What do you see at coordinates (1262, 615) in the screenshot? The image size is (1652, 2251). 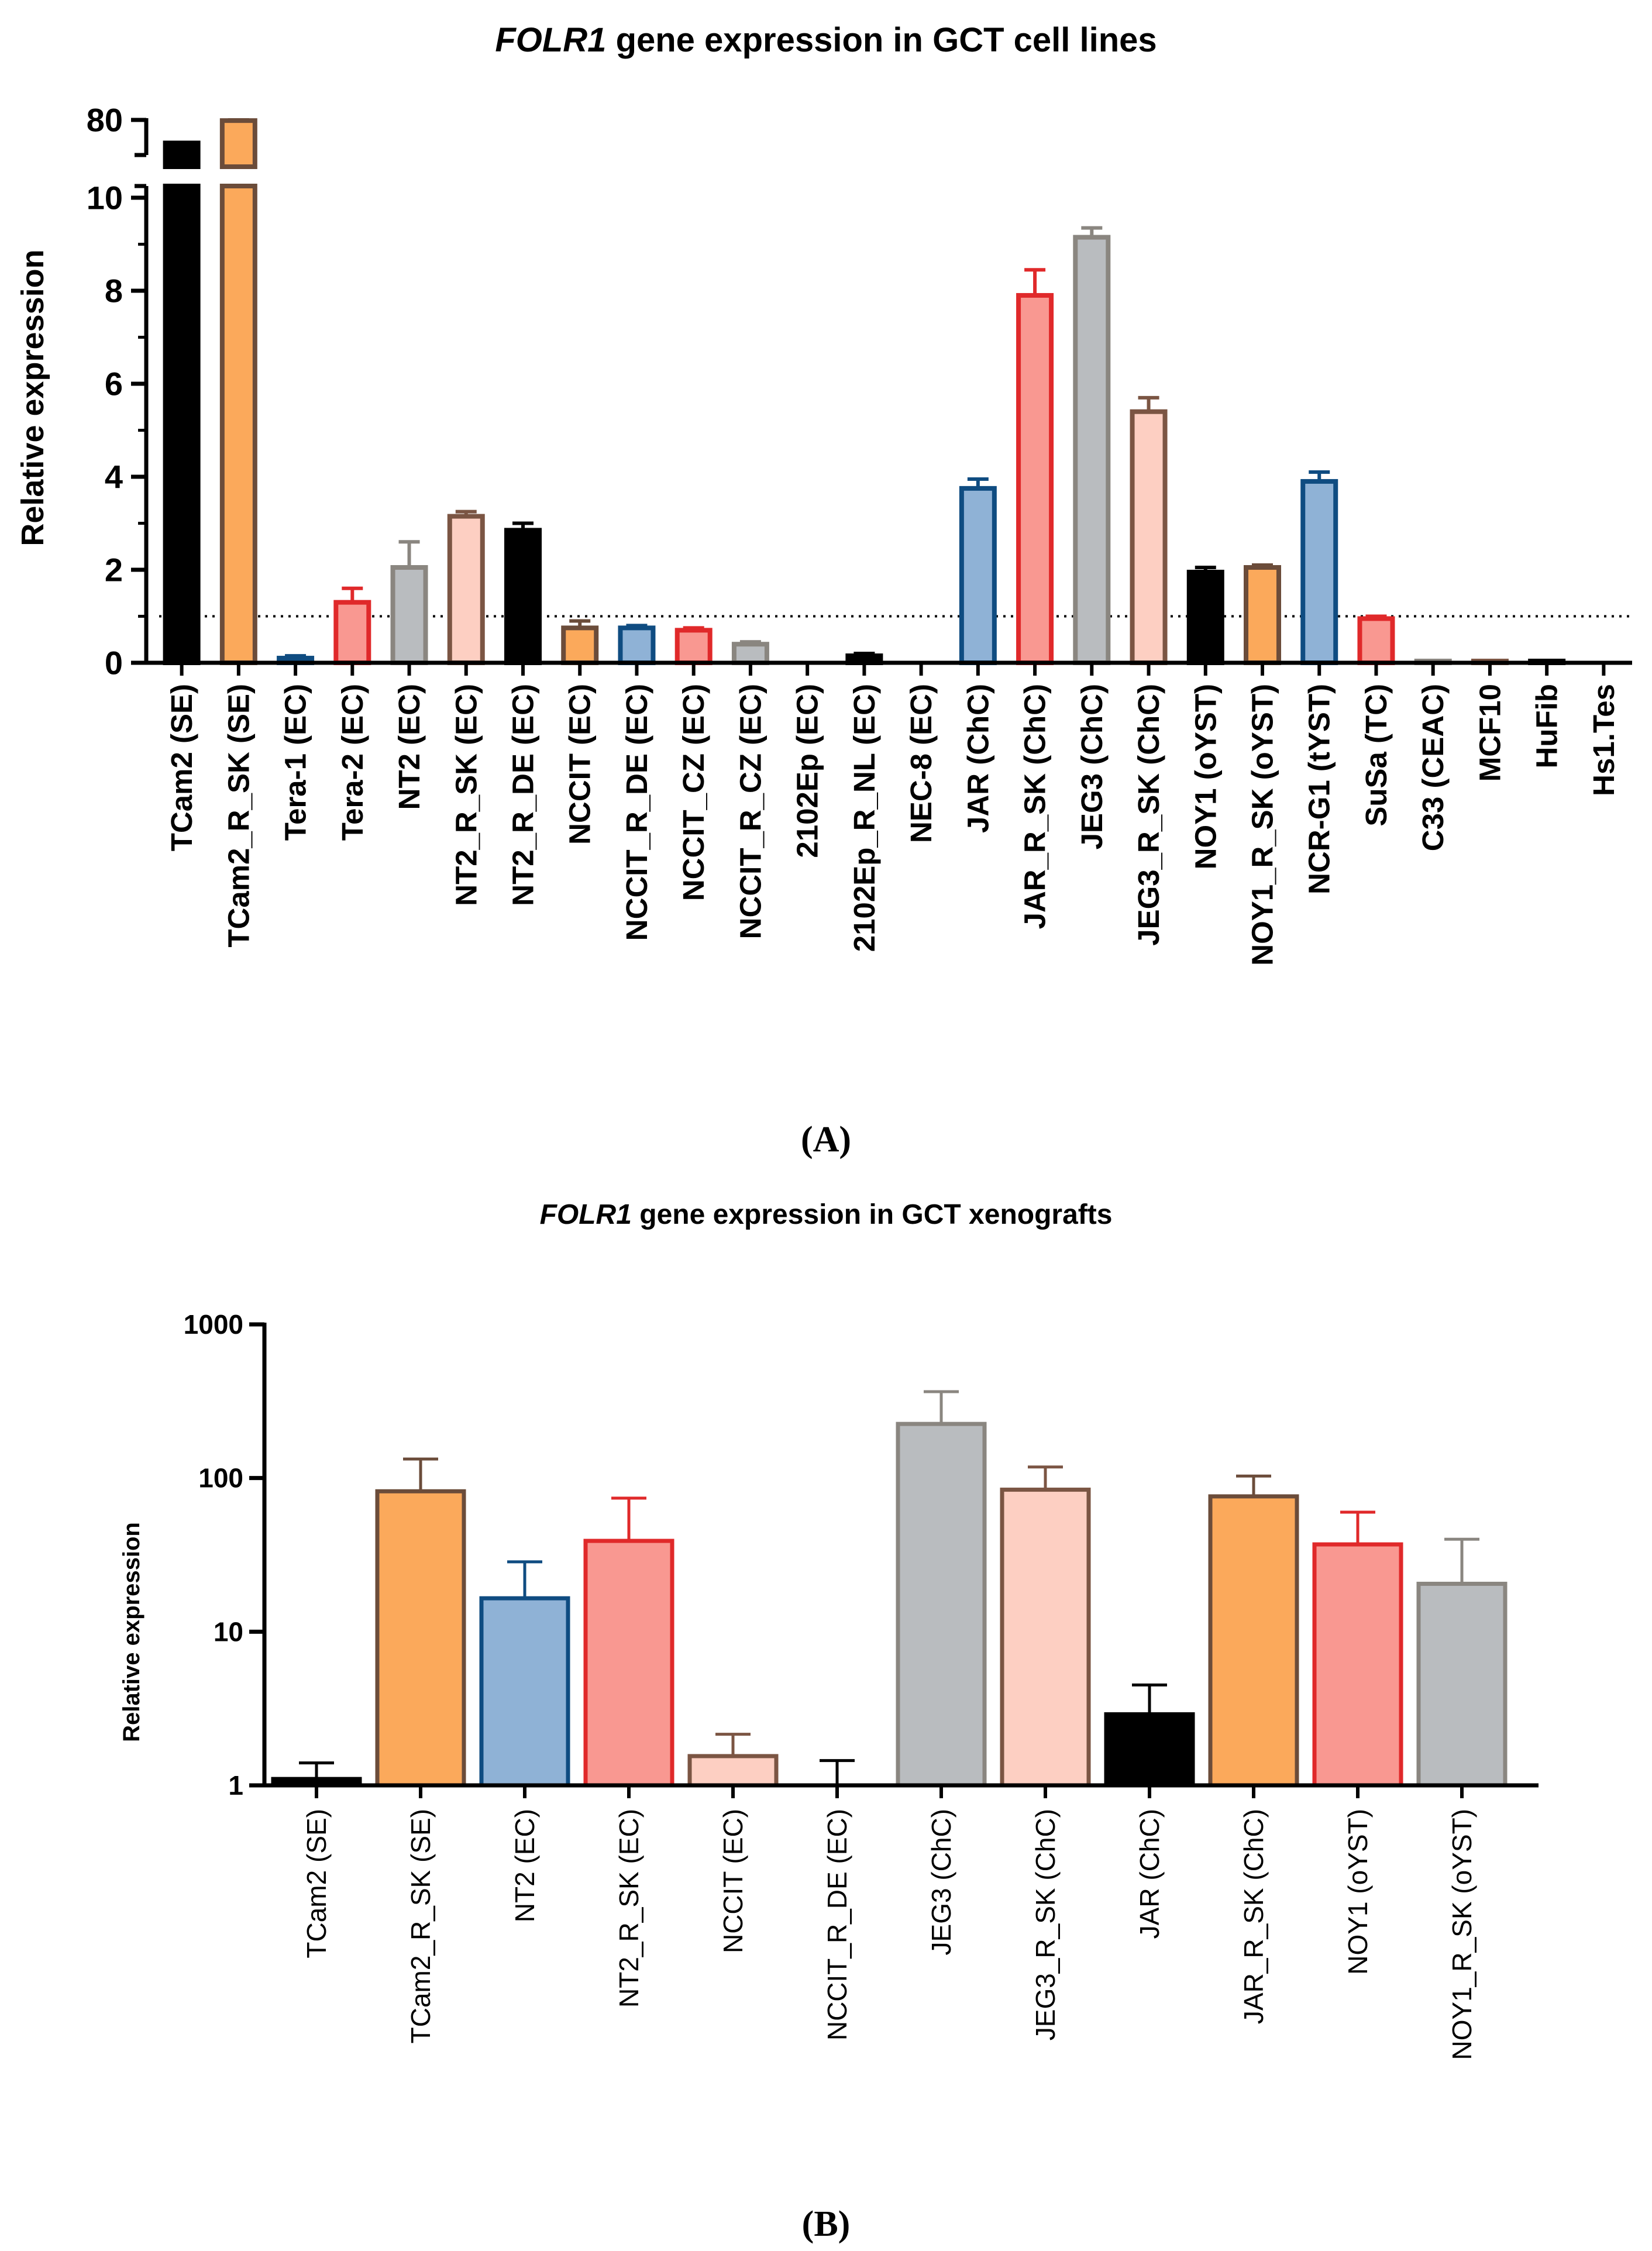 I see `bar-a-noy1-r-sk-oyst` at bounding box center [1262, 615].